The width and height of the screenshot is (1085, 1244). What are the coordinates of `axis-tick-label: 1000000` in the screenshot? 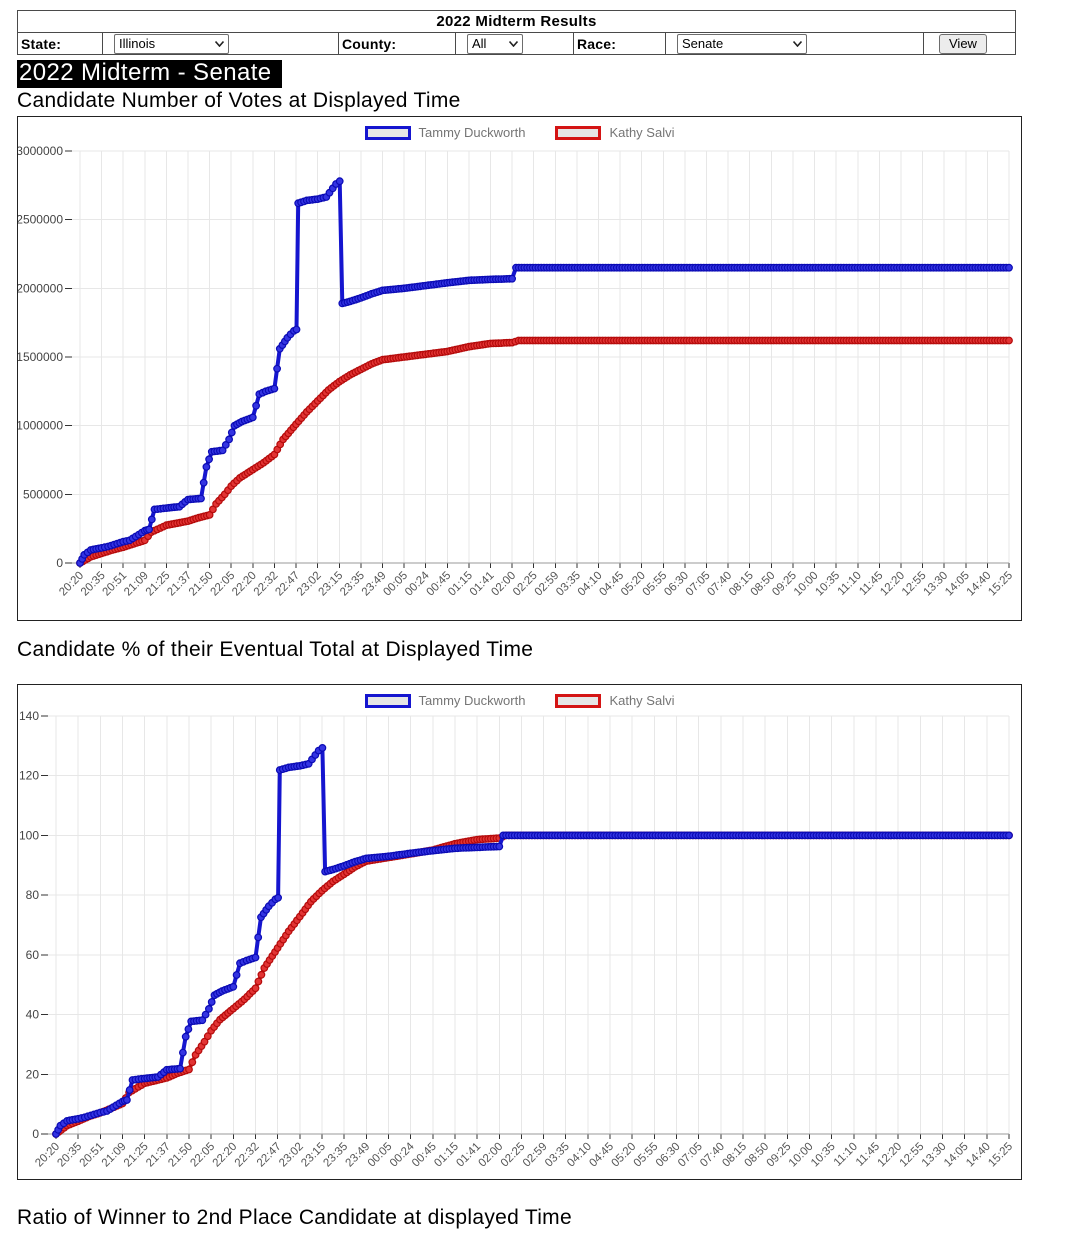 It's located at (40, 426).